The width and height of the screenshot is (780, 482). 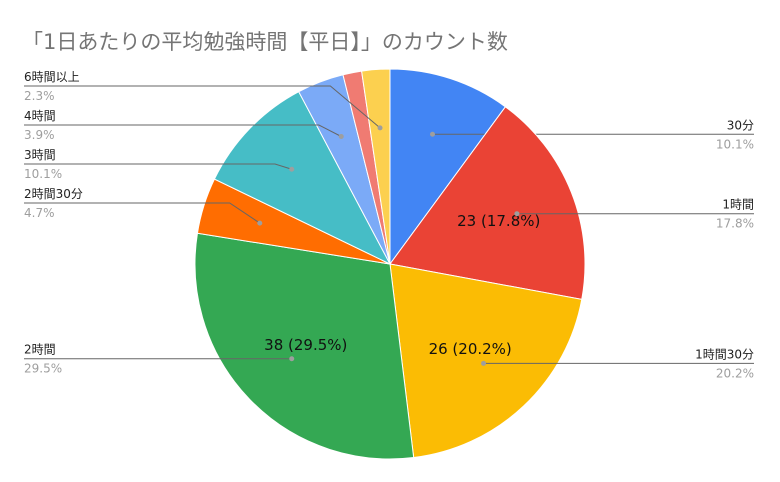 I want to click on slice-value-label: 38 (29.5%), so click(x=305, y=345).